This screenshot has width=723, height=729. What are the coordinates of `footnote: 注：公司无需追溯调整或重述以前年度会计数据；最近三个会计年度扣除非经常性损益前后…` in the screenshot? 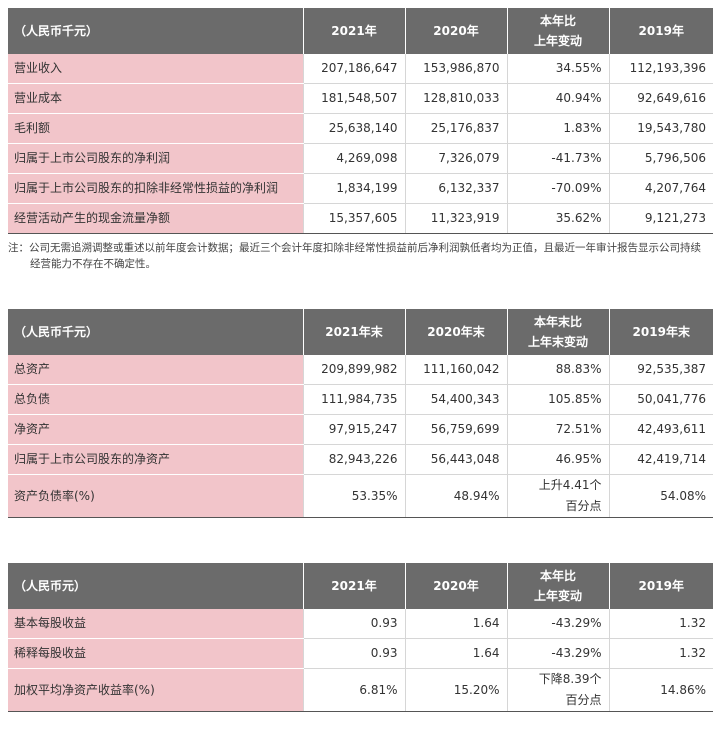 It's located at (354, 256).